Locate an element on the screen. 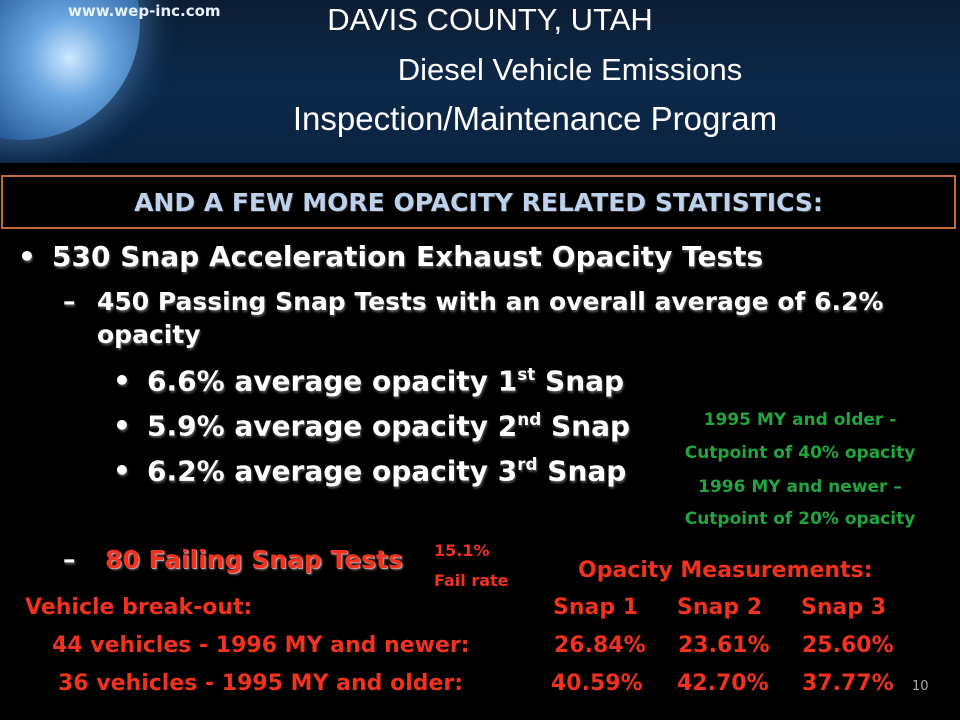 The height and width of the screenshot is (720, 960). row-older-snap-2: 42.70% is located at coordinates (723, 683).